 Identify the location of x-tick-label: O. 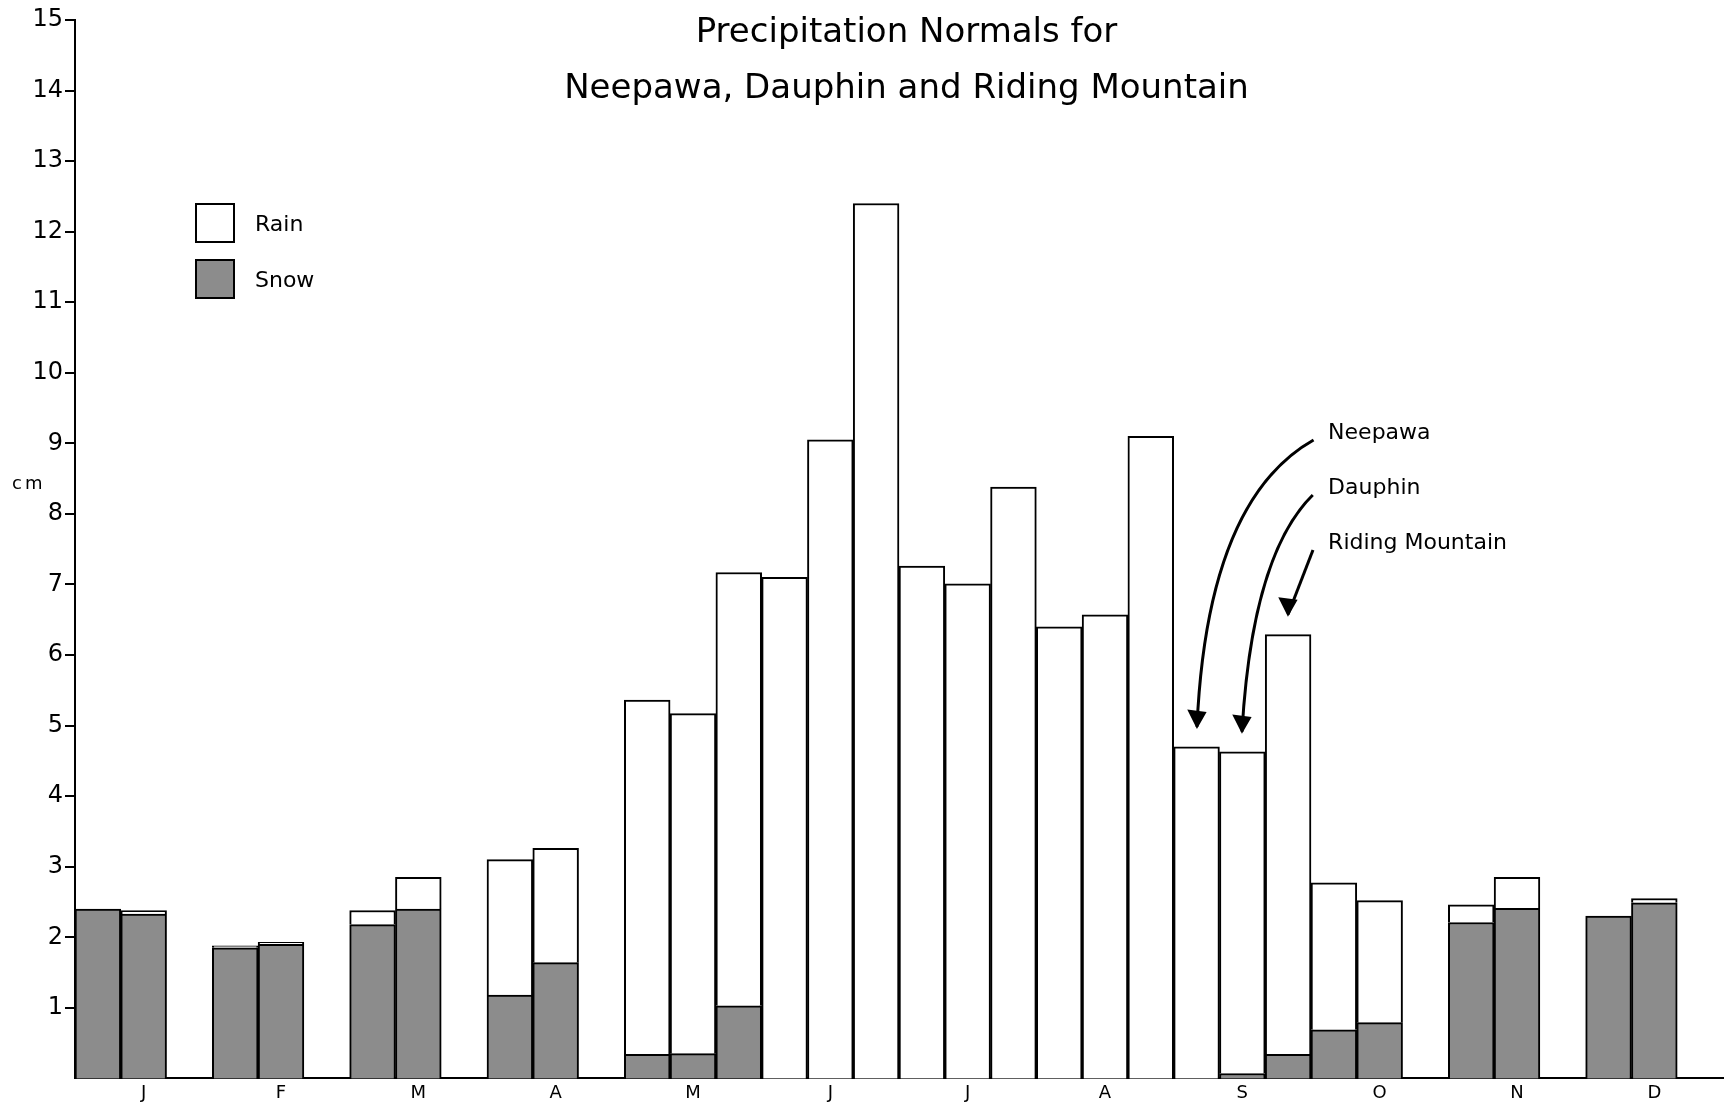
(1379, 1091).